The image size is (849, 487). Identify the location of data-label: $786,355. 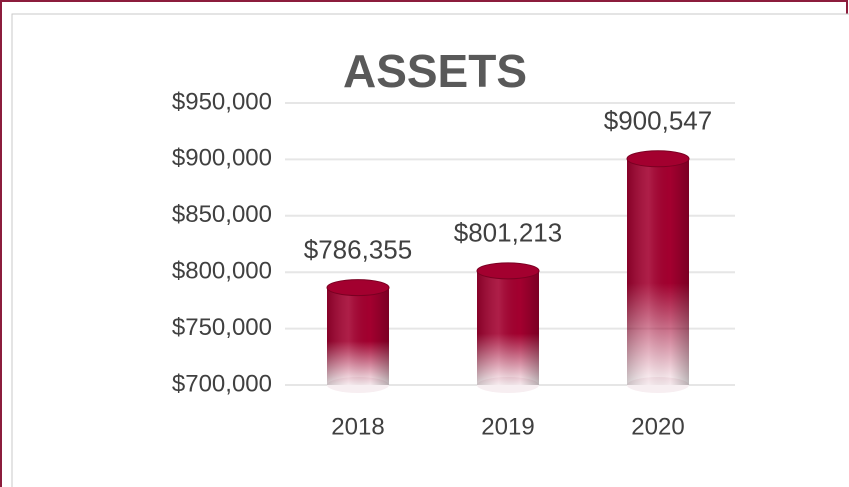
(358, 249).